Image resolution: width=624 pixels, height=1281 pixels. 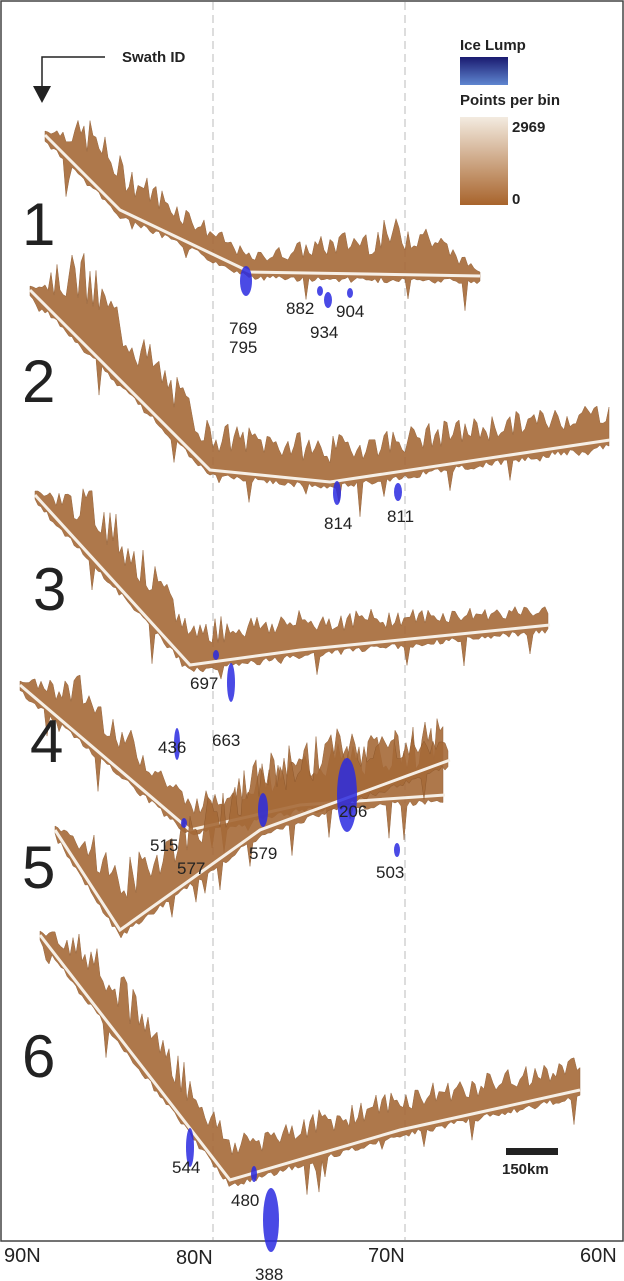 What do you see at coordinates (493, 45) in the screenshot?
I see `legend-ice-lump: Ice Lump` at bounding box center [493, 45].